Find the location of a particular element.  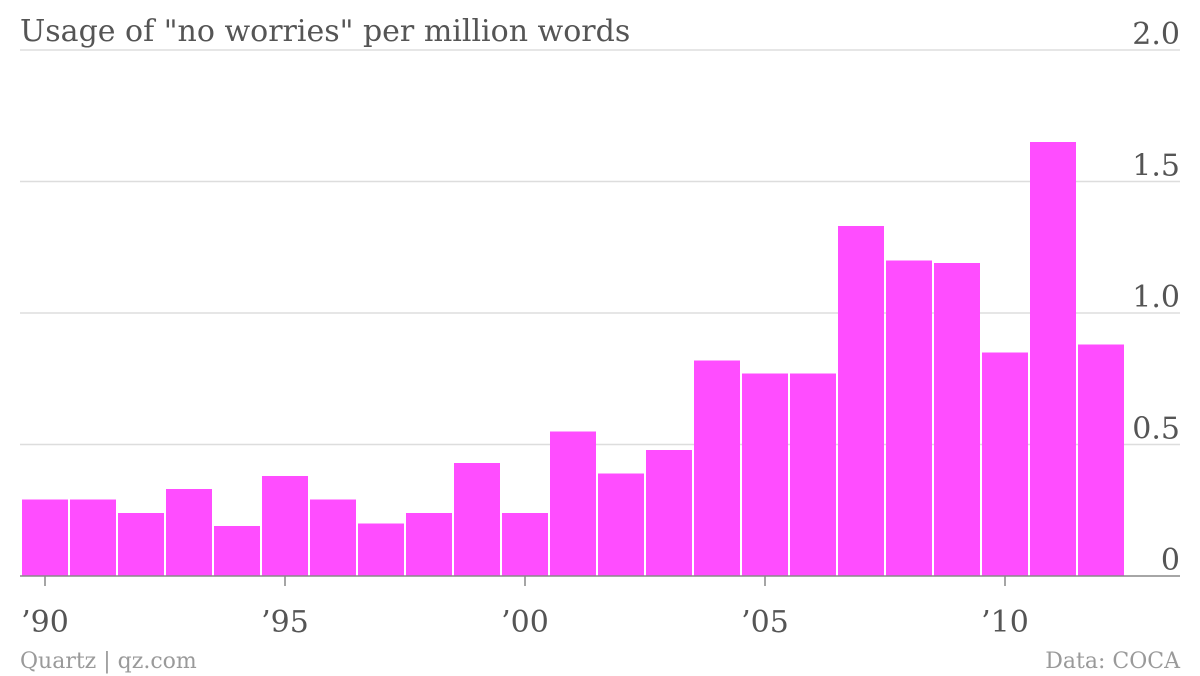

y-tick-label: 1.0 is located at coordinates (1156, 297).